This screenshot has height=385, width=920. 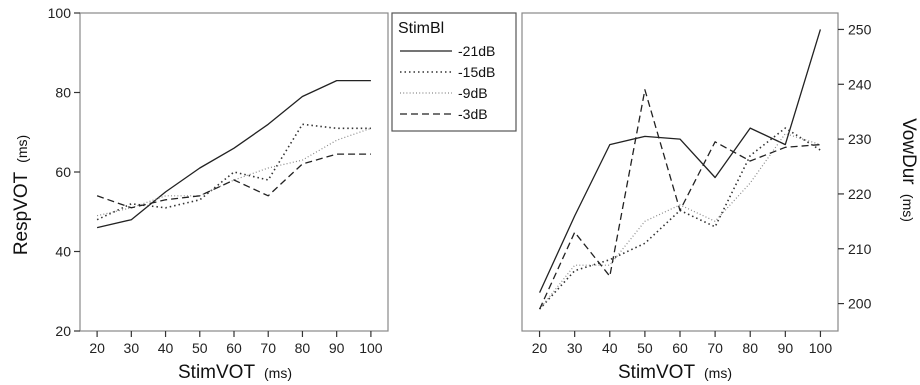 I want to click on right-y-axis: 200 210 220 230 240 250, so click(x=855, y=166).